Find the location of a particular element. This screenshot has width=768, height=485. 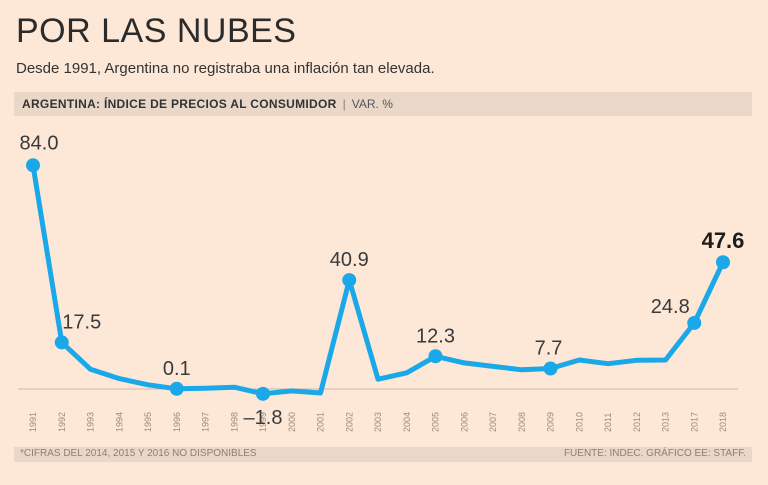

x-tick-label: 1999 is located at coordinates (263, 422).